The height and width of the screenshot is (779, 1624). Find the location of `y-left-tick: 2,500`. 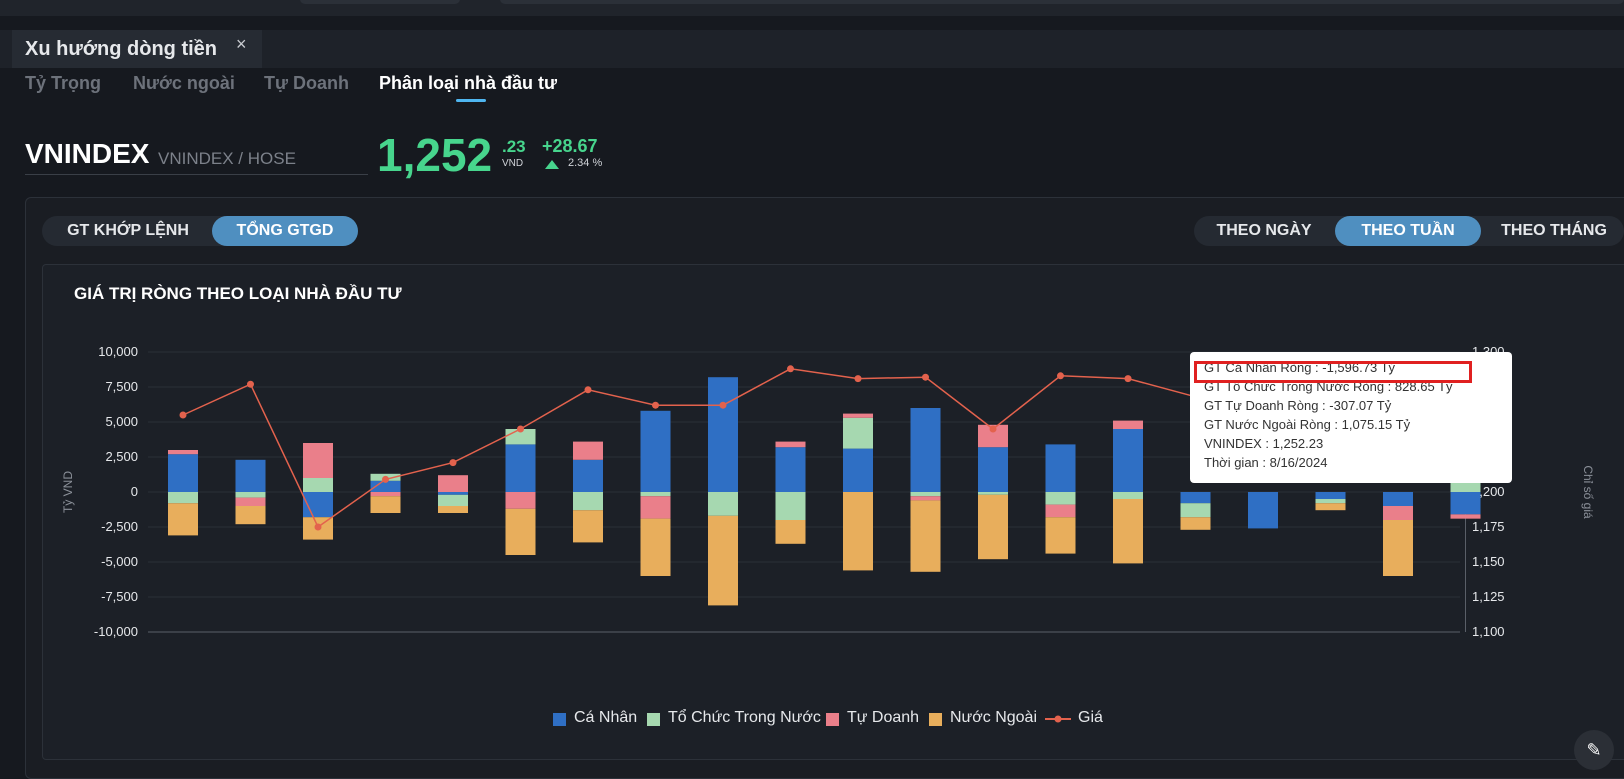

y-left-tick: 2,500 is located at coordinates (121, 456).